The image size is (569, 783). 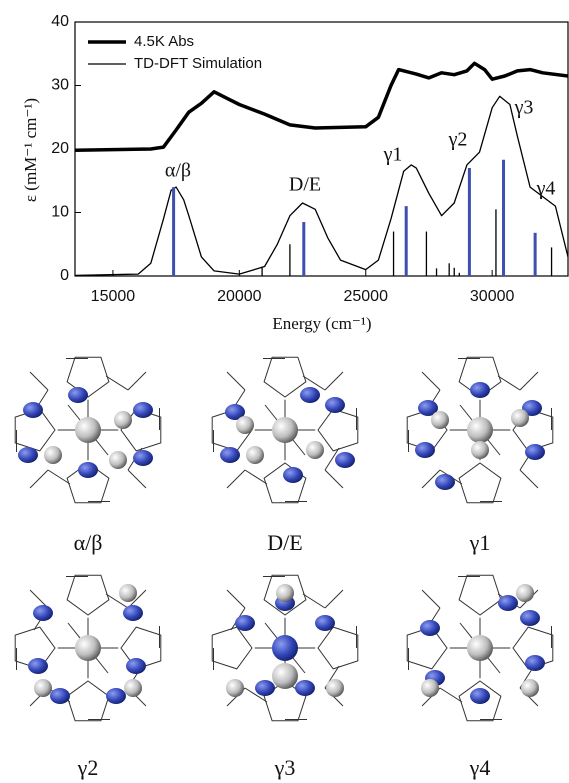 What do you see at coordinates (178, 171) in the screenshot?
I see `peak-label: α/β` at bounding box center [178, 171].